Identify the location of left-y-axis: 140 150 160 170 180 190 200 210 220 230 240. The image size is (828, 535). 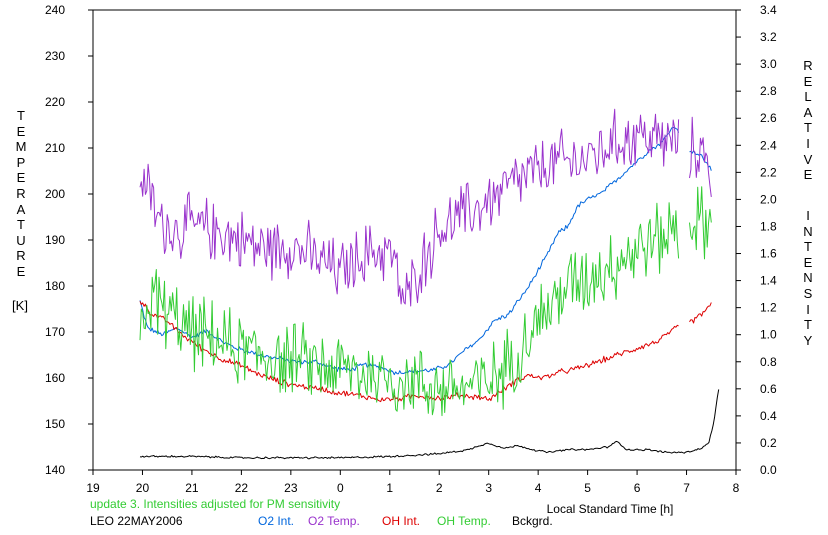
(69, 240).